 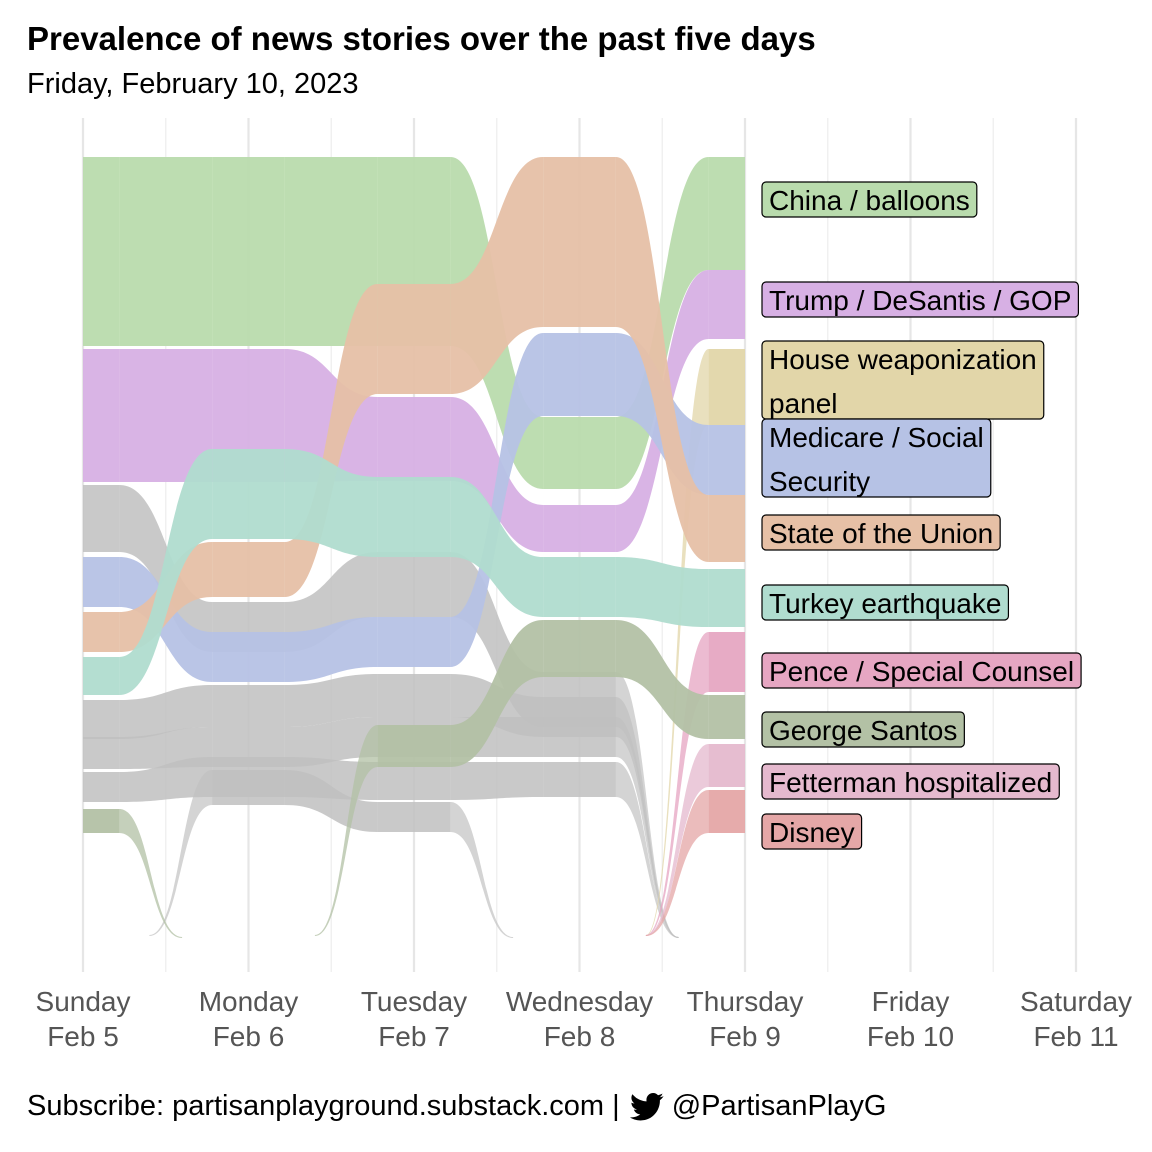 I want to click on twitter-bird-icon, so click(x=646, y=1107).